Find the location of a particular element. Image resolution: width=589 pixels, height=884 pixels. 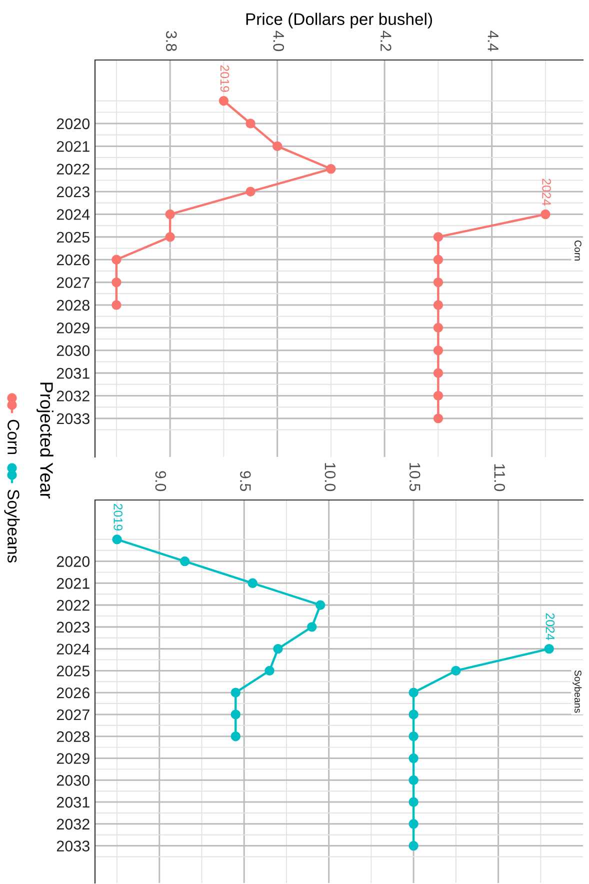

x-tick-label: 9.5 is located at coordinates (245, 481).